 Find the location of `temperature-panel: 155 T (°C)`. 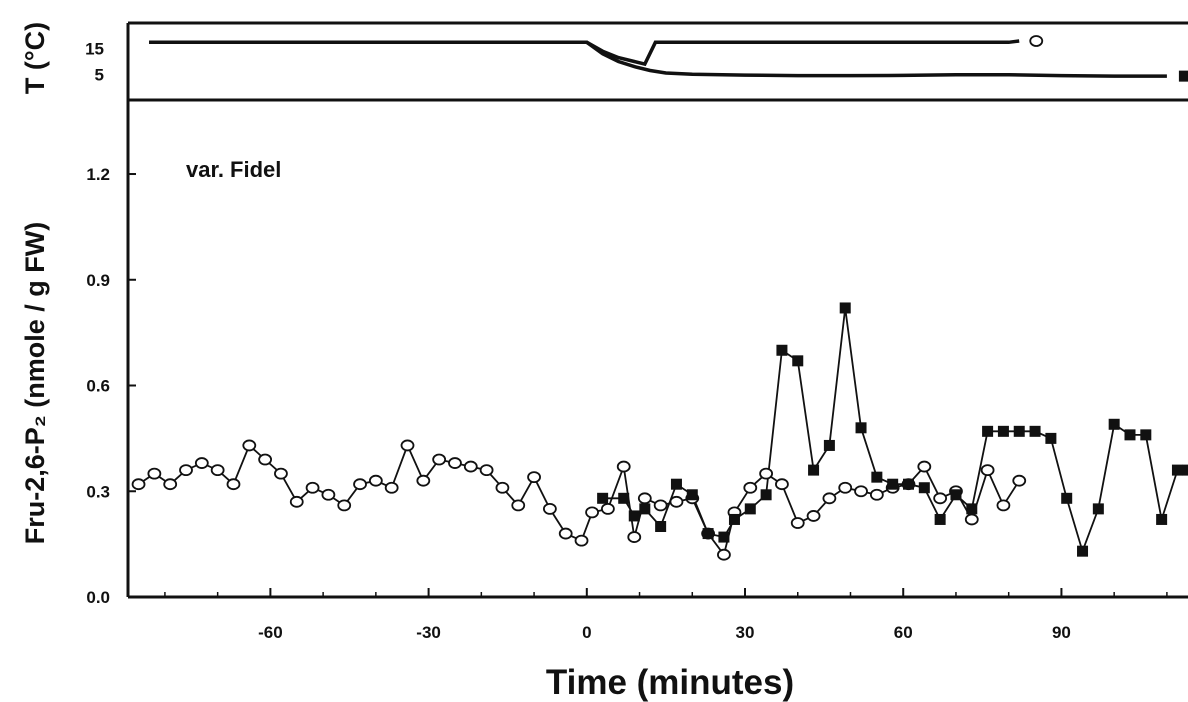

temperature-panel: 155 T (°C) is located at coordinates (604, 61).